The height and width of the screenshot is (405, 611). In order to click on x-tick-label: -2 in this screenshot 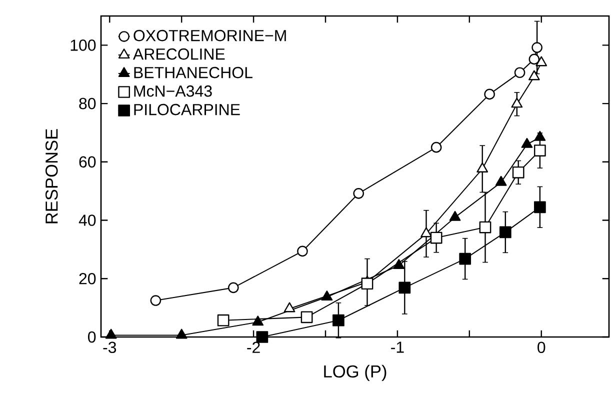, I will do `click(253, 347)`.